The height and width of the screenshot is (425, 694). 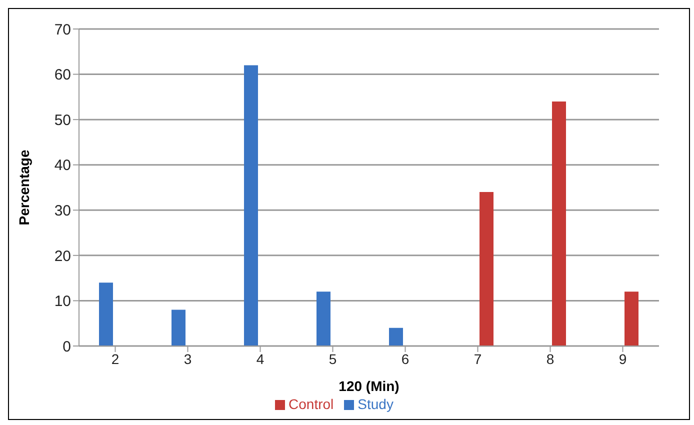 I want to click on x-tick-label: 4, so click(x=260, y=358).